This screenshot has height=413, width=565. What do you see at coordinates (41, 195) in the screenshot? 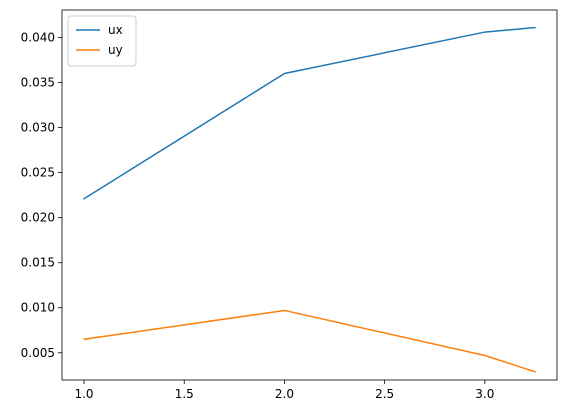
I see `y-axis: 0.005 0.010 0.015 0.020 0.025 0.030 0.035 0.040` at bounding box center [41, 195].